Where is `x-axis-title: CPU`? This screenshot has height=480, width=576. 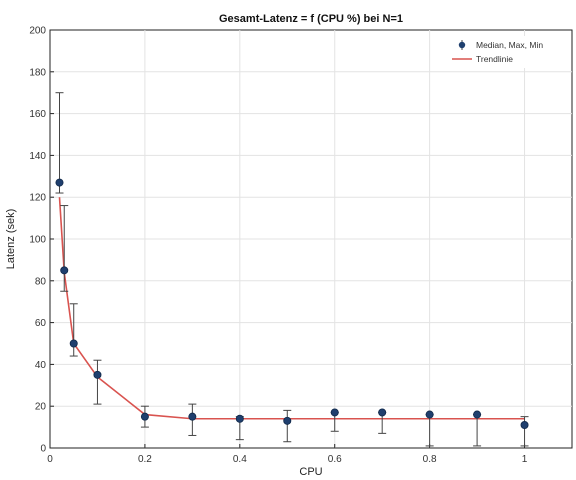
x-axis-title: CPU is located at coordinates (310, 472).